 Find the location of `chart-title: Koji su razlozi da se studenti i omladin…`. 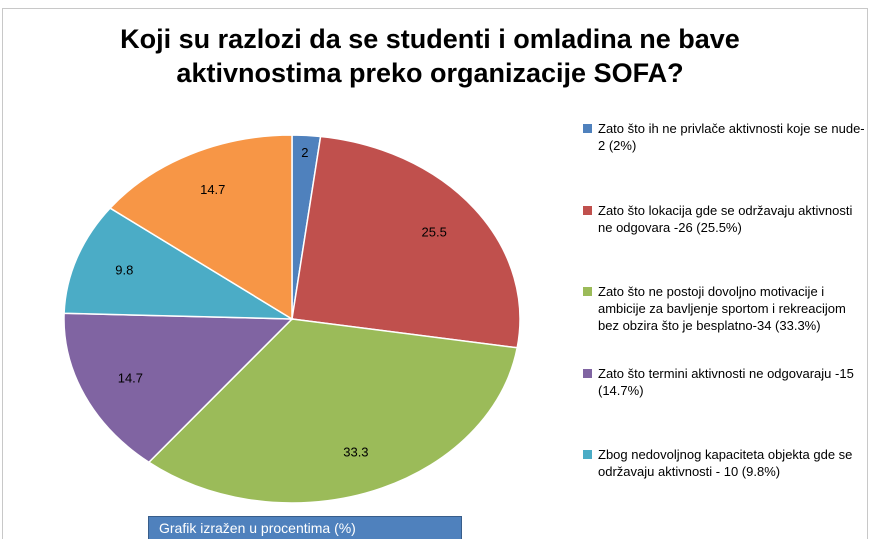

chart-title: Koji su razlozi da se studenti i omladin… is located at coordinates (430, 56).